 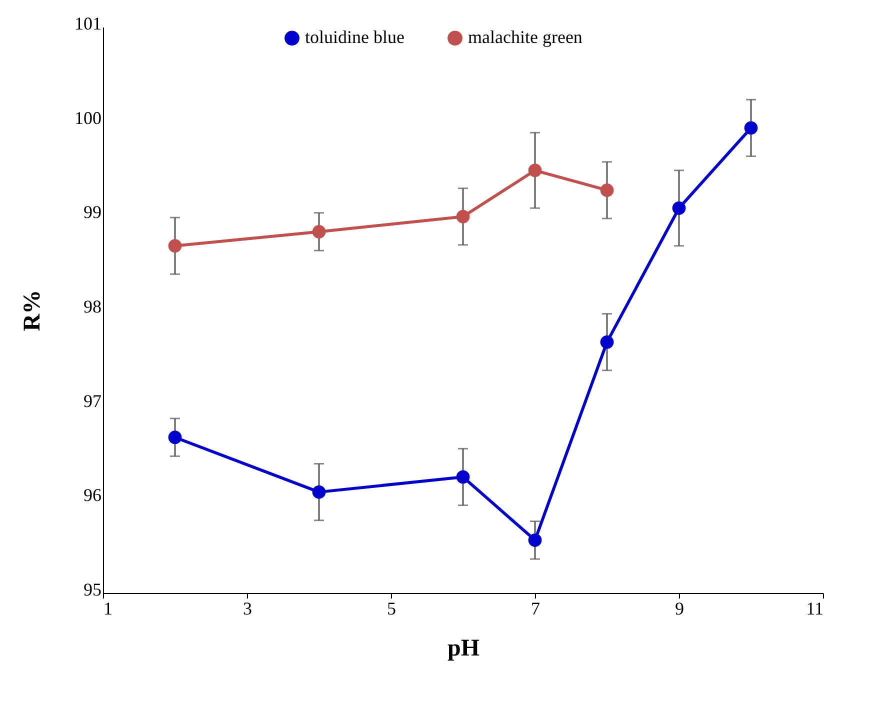 I want to click on y-axis-title: R%, so click(x=33, y=311).